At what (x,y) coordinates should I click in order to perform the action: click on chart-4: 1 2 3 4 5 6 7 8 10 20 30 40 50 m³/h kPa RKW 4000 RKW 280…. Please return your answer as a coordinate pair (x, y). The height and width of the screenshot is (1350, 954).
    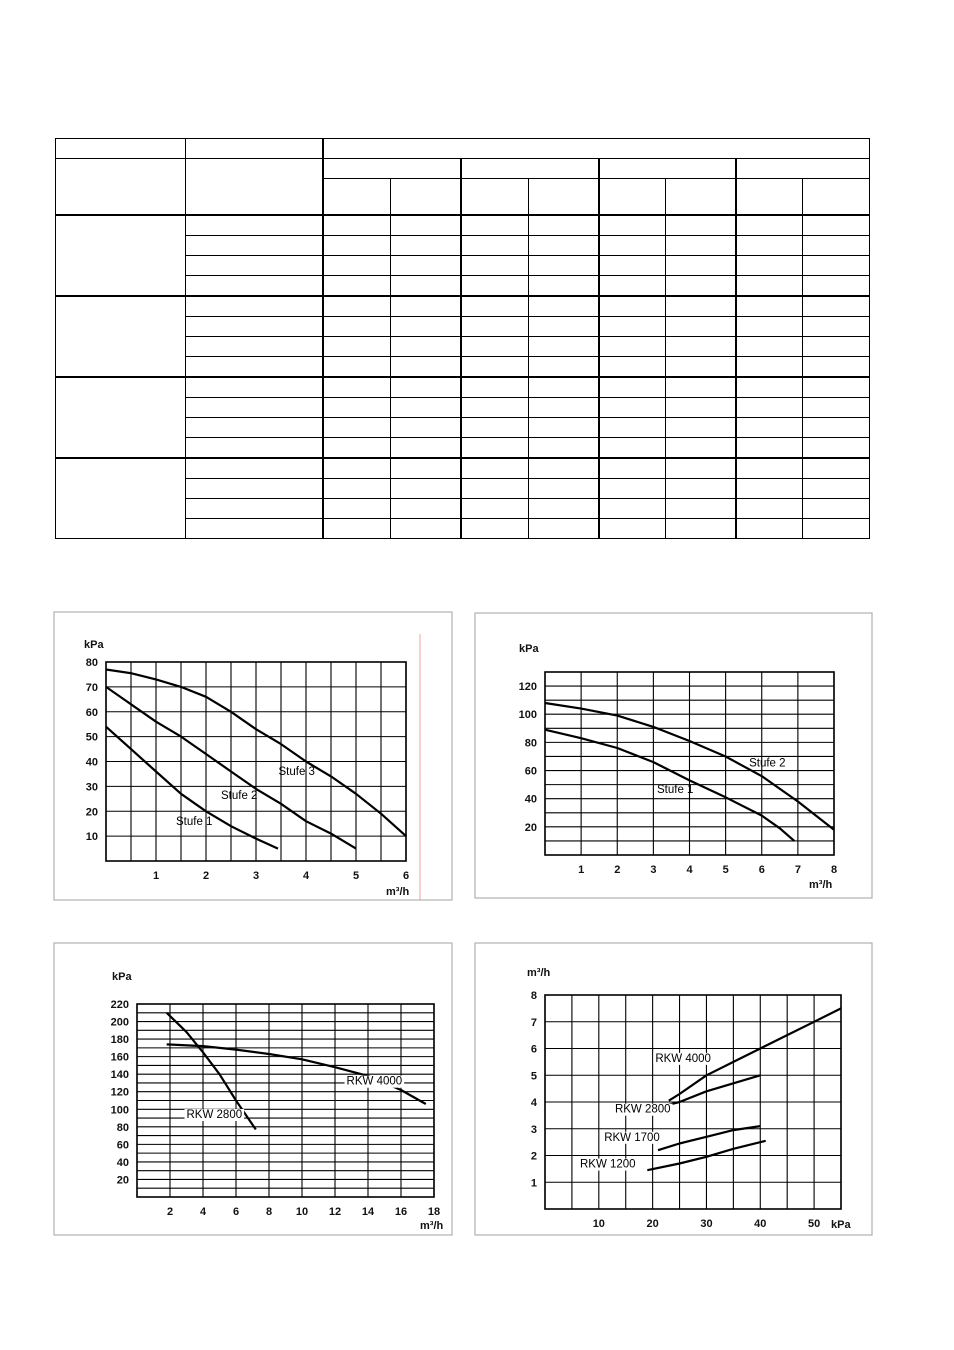
    Looking at the image, I should click on (673, 1089).